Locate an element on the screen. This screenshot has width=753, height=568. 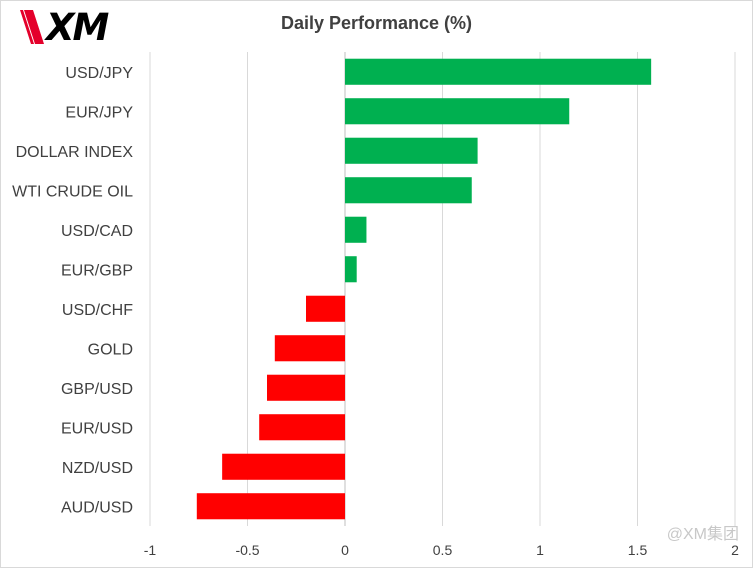
x-tick-label: 0.5 is located at coordinates (443, 550).